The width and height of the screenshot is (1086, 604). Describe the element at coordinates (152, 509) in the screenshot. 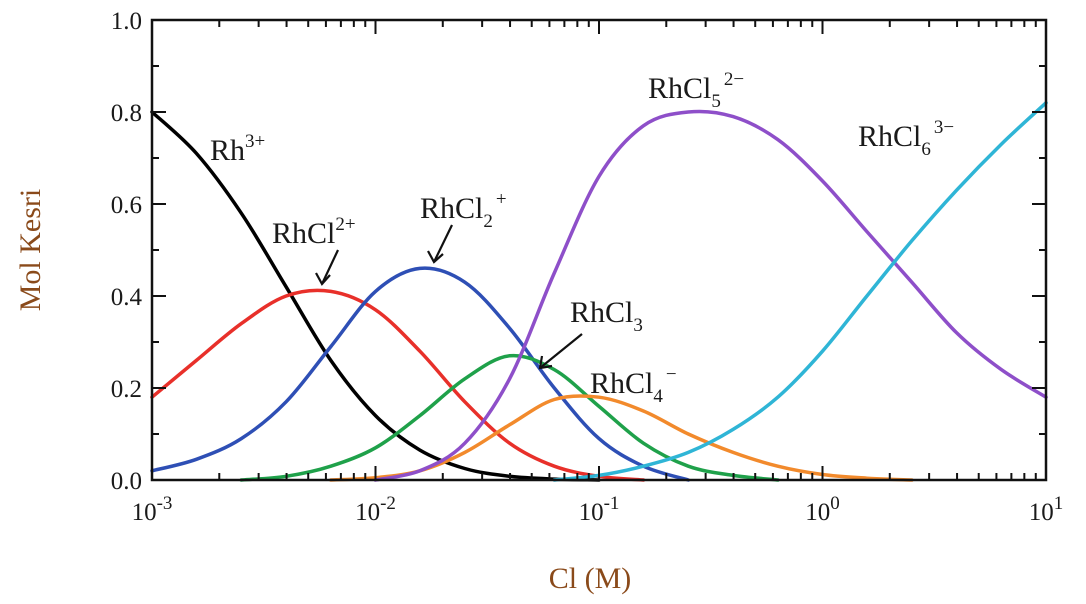

I see `x-tick-label: 10⁻³` at that location.